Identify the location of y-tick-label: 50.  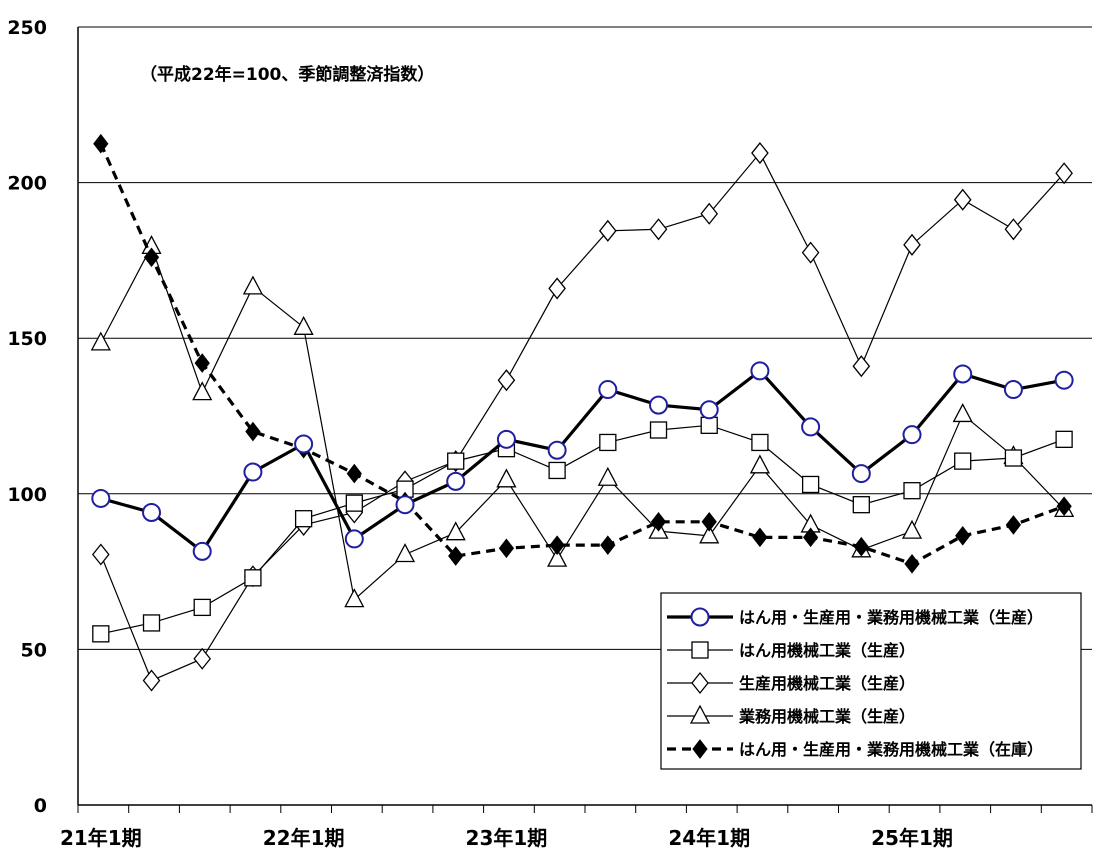
(34, 650).